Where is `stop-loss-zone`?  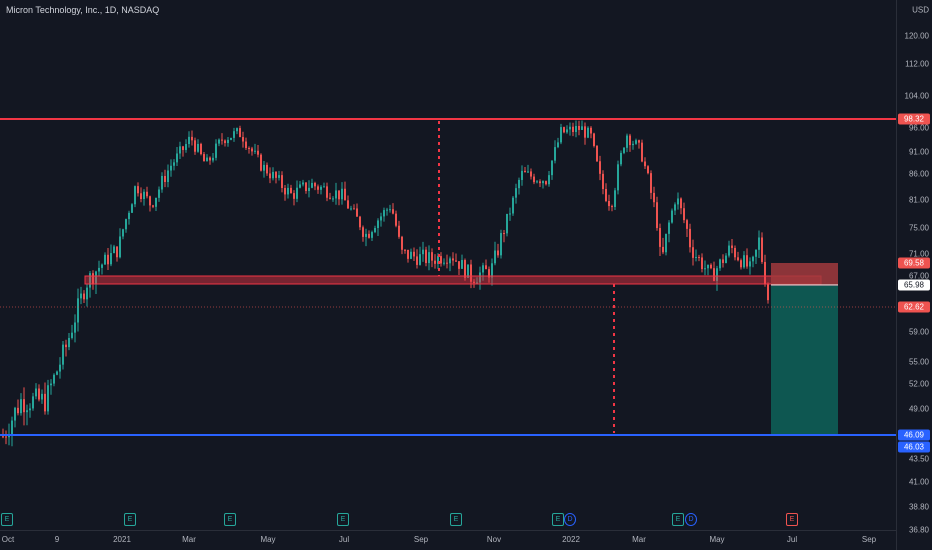
stop-loss-zone is located at coordinates (804, 274).